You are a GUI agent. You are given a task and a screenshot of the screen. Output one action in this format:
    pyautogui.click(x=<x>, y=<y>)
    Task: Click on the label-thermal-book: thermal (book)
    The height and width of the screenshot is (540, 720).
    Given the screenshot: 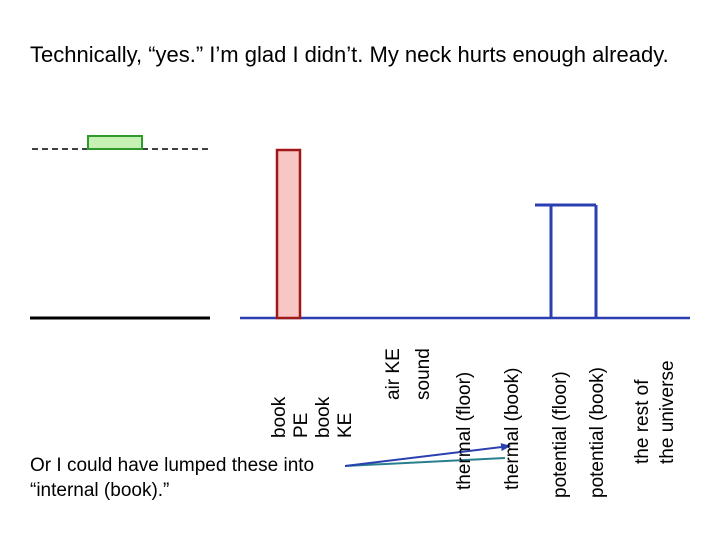 What is the action you would take?
    pyautogui.click(x=512, y=429)
    